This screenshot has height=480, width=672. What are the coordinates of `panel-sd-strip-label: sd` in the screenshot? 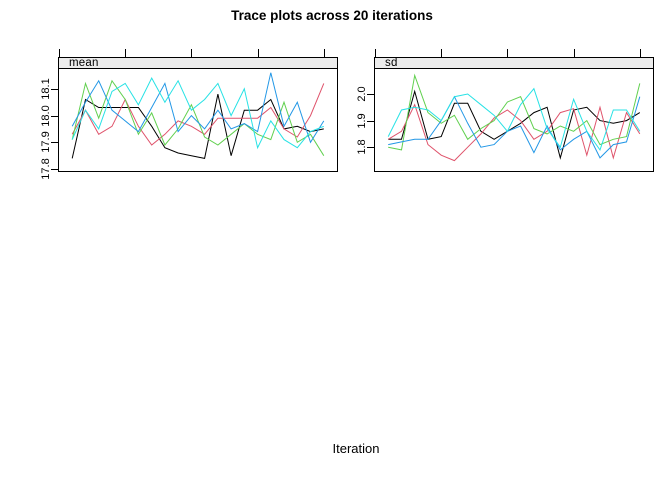 It's located at (391, 63).